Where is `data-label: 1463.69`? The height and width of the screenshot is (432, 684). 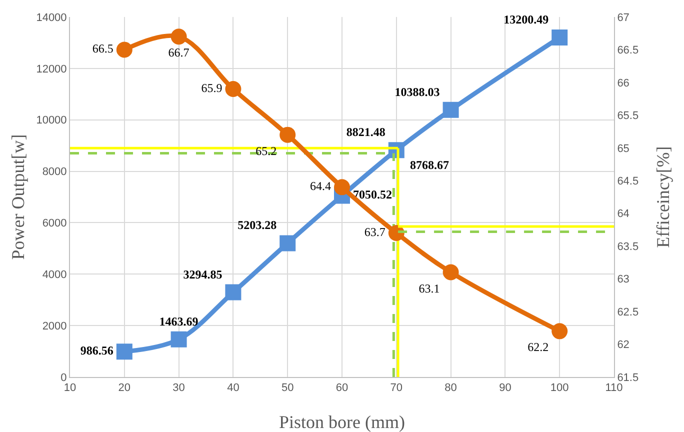
data-label: 1463.69 is located at coordinates (178, 321).